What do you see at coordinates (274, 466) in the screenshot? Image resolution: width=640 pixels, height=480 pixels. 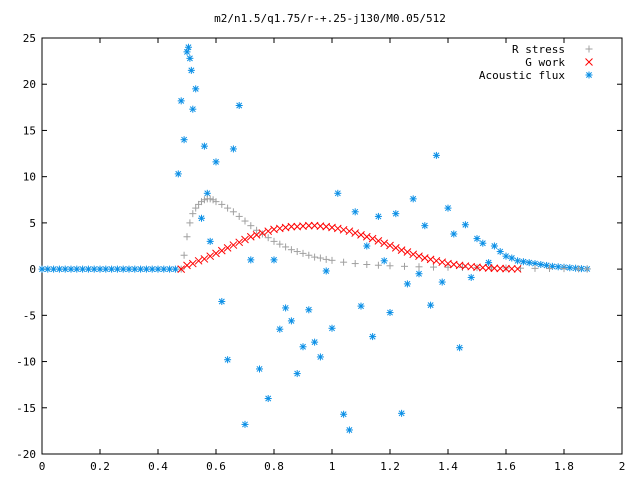 I see `x-tick-label: 0.8` at bounding box center [274, 466].